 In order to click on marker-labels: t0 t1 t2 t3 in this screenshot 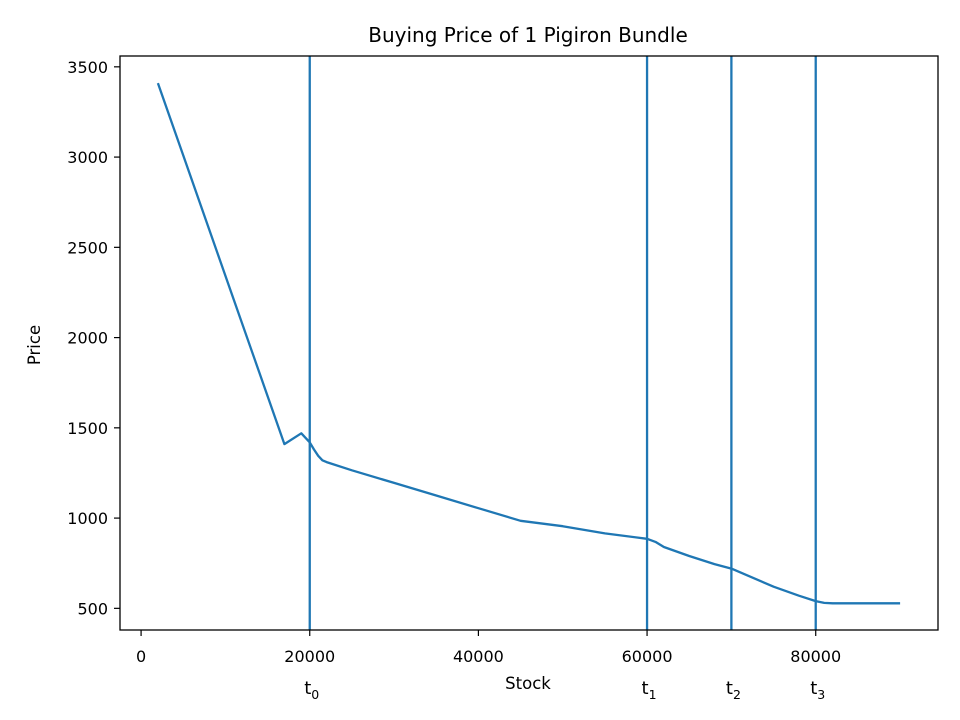, I will do `click(564, 690)`.